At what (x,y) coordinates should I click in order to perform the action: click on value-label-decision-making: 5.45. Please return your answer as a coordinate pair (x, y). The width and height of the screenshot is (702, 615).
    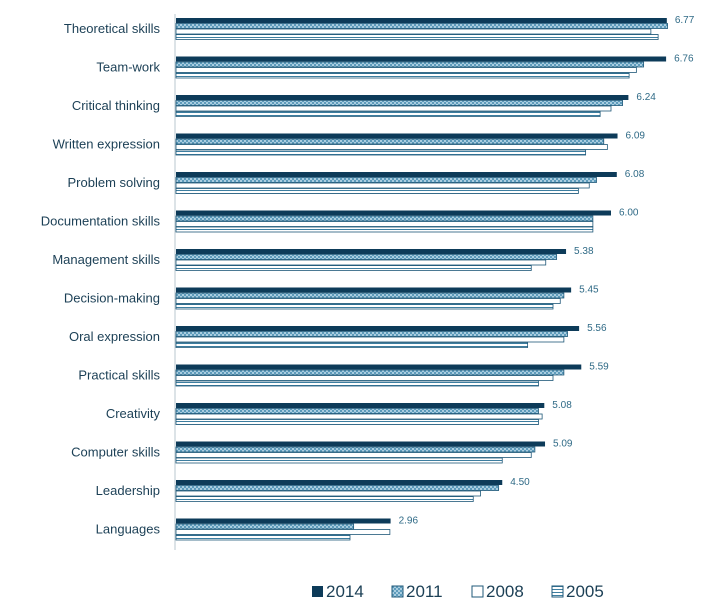
    Looking at the image, I should click on (589, 290).